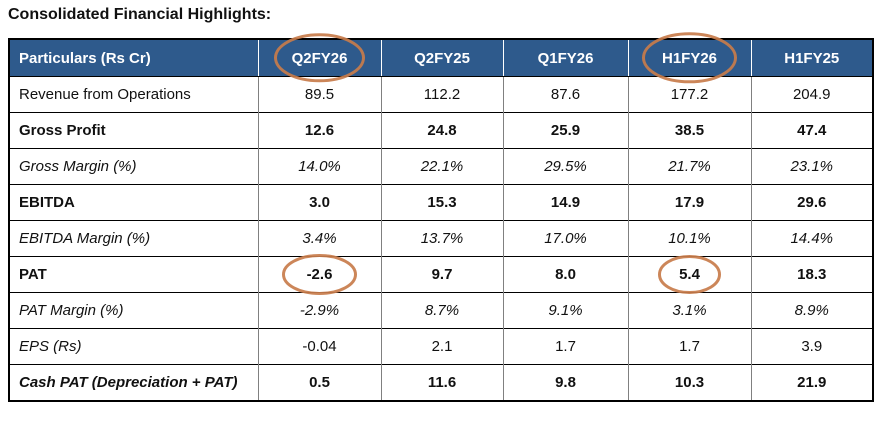 This screenshot has width=894, height=432. Describe the element at coordinates (319, 202) in the screenshot. I see `table-cell: 3.0` at that location.